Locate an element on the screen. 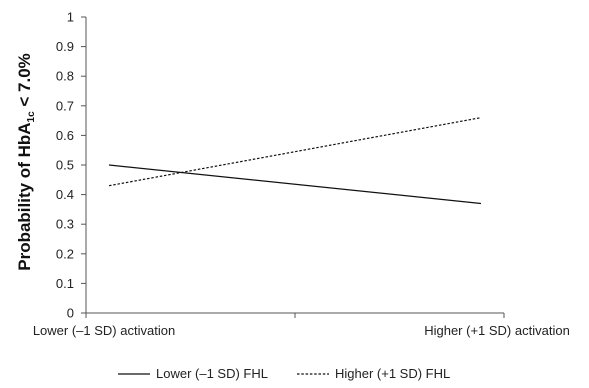 The image size is (589, 388). y-axis-ticks: 0 0.1 0.2 0.3 0.4 0.5 0.6 0.7 0.8 0.9 1 is located at coordinates (71, 165).